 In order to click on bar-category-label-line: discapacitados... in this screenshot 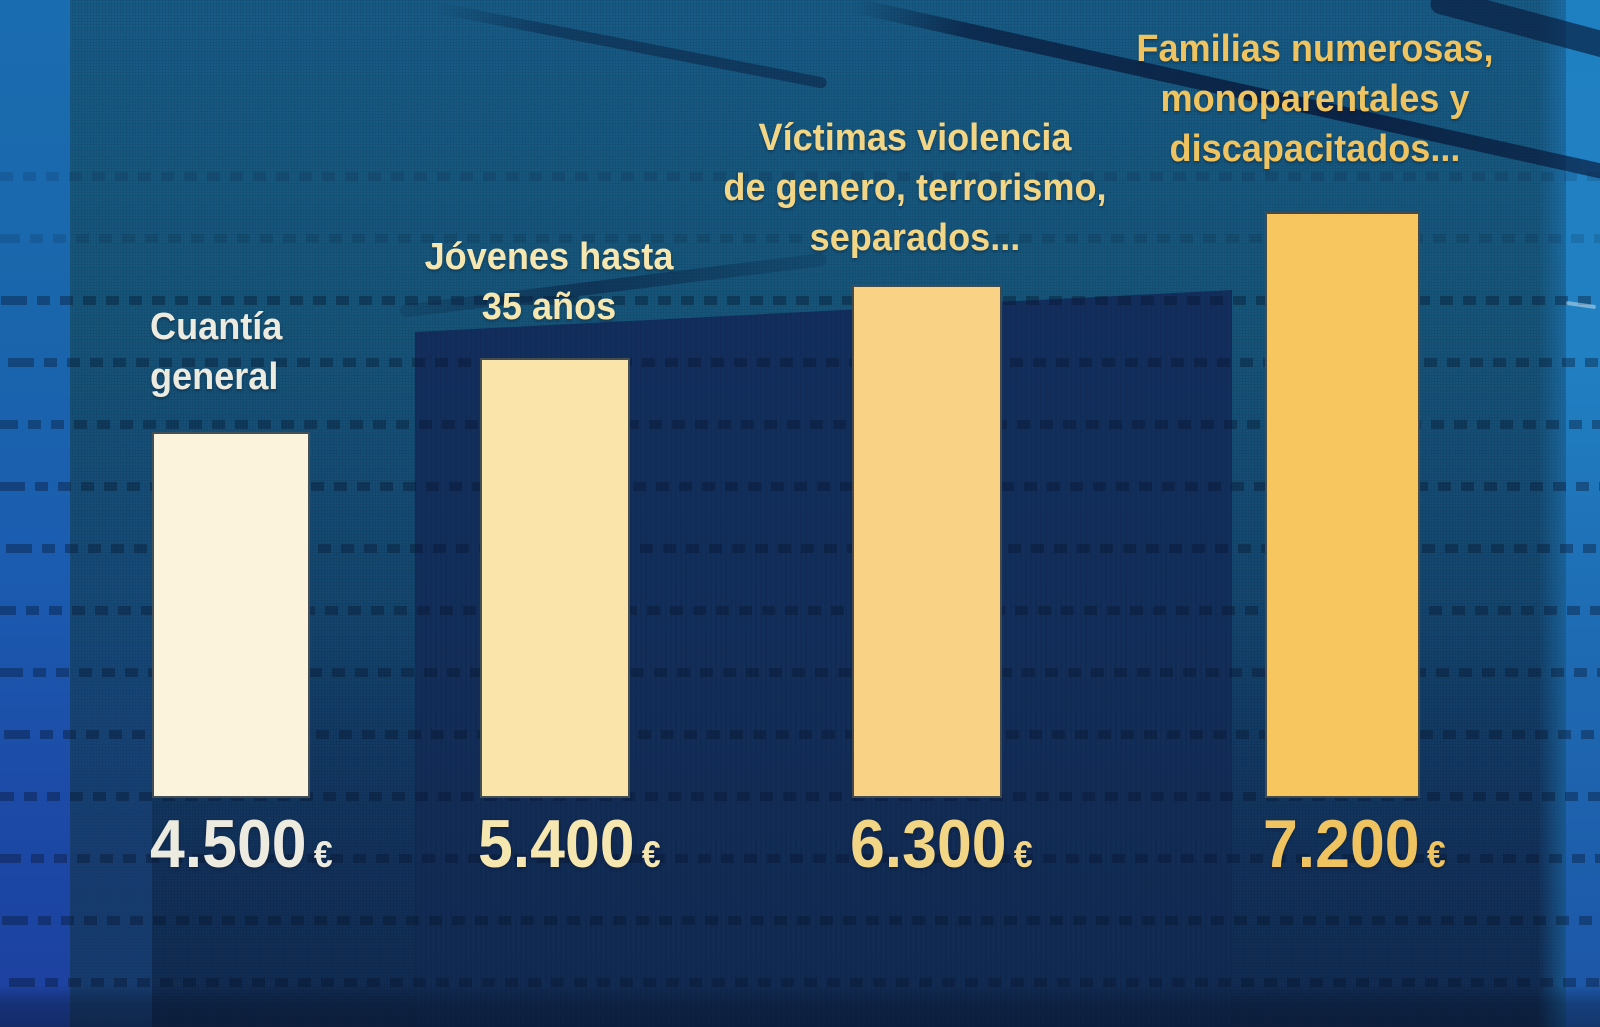, I will do `click(1315, 149)`.